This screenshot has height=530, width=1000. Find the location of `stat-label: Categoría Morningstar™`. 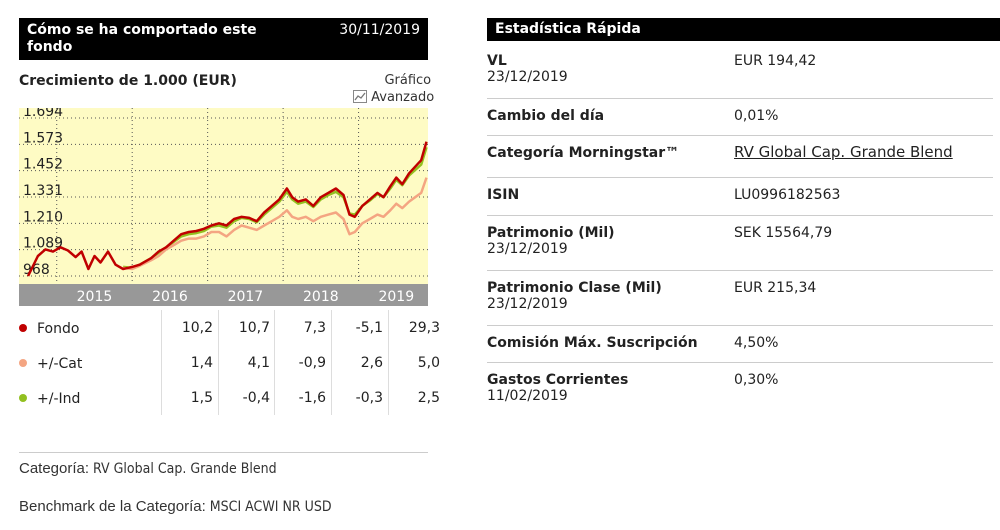

stat-label: Categoría Morningstar™ is located at coordinates (583, 153).